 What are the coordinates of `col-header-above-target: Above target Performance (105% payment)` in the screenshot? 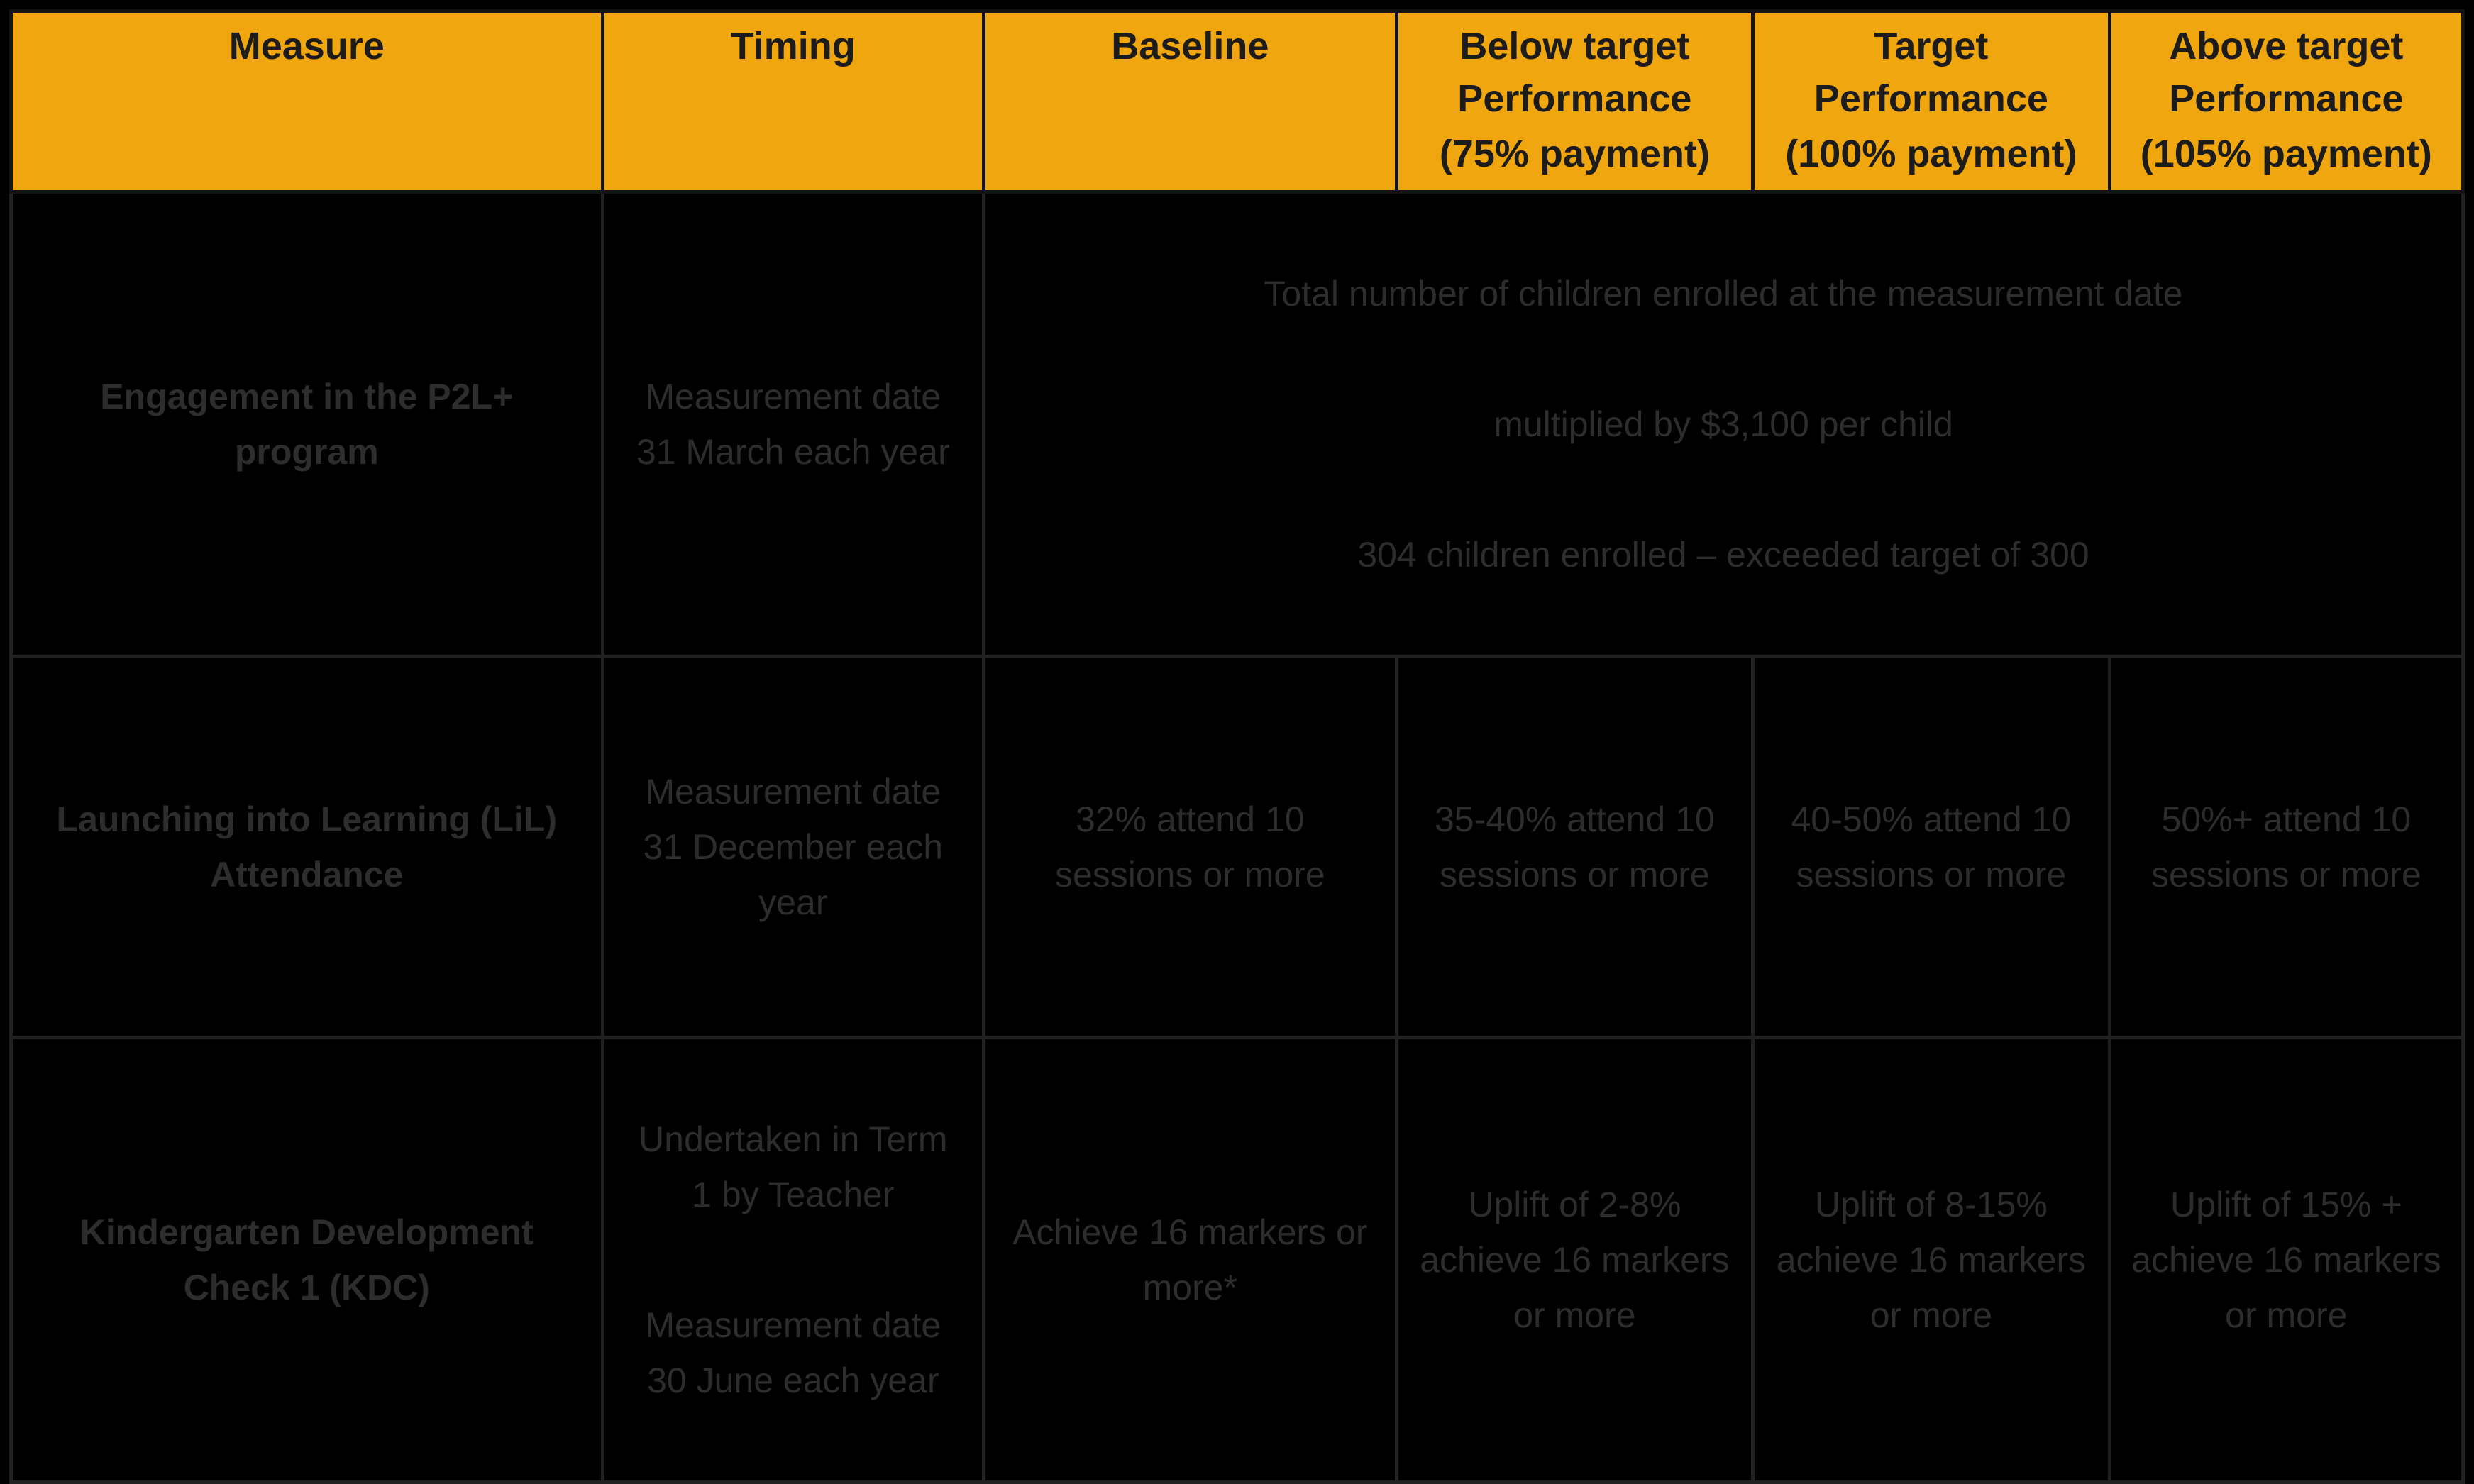 It's located at (2286, 101).